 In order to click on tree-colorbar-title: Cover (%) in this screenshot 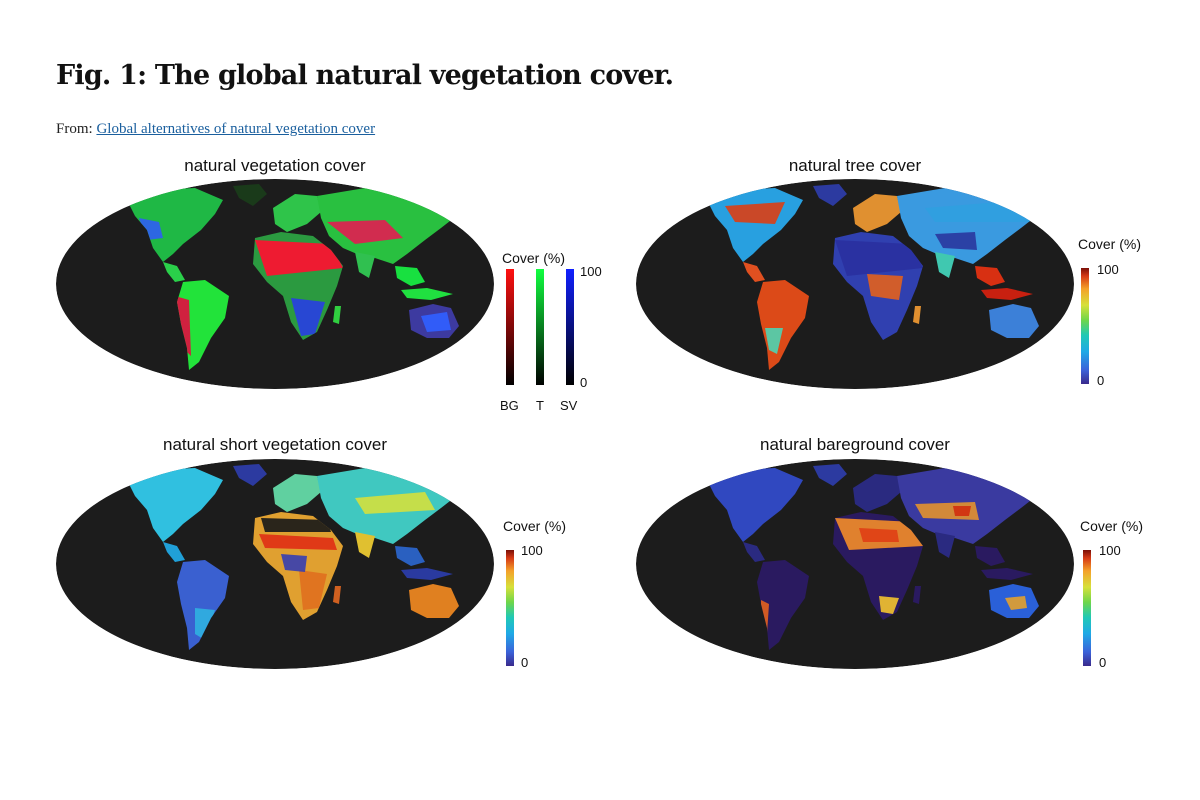, I will do `click(1110, 244)`.